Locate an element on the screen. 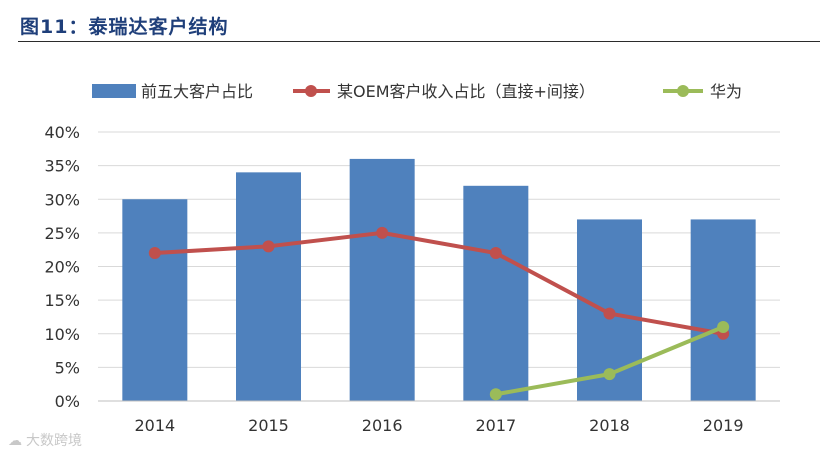  x-tick-label: 2017 is located at coordinates (495, 425).